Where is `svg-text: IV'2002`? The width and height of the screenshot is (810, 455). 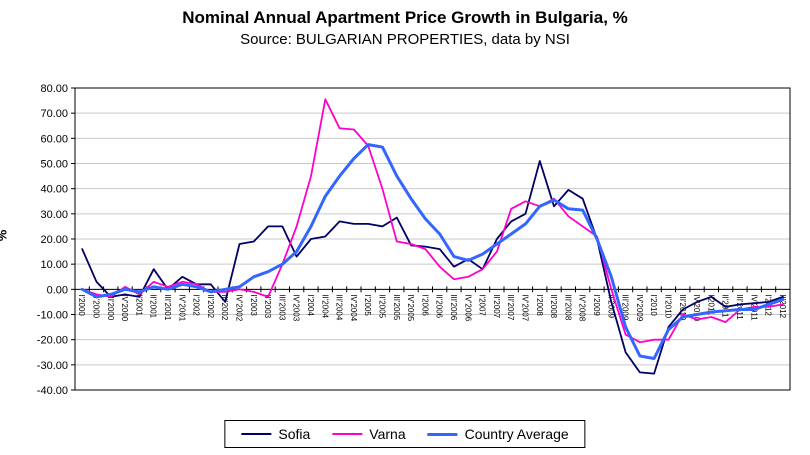
svg-text: IV'2002 is located at coordinates (238, 307).